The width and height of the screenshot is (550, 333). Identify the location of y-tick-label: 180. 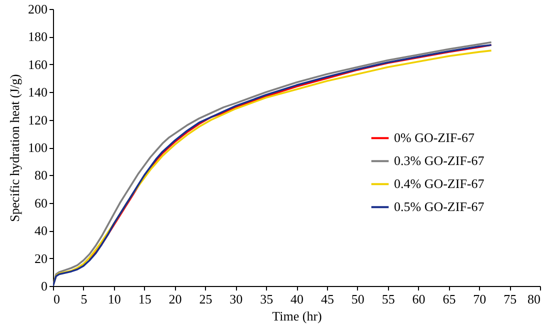
(38, 36).